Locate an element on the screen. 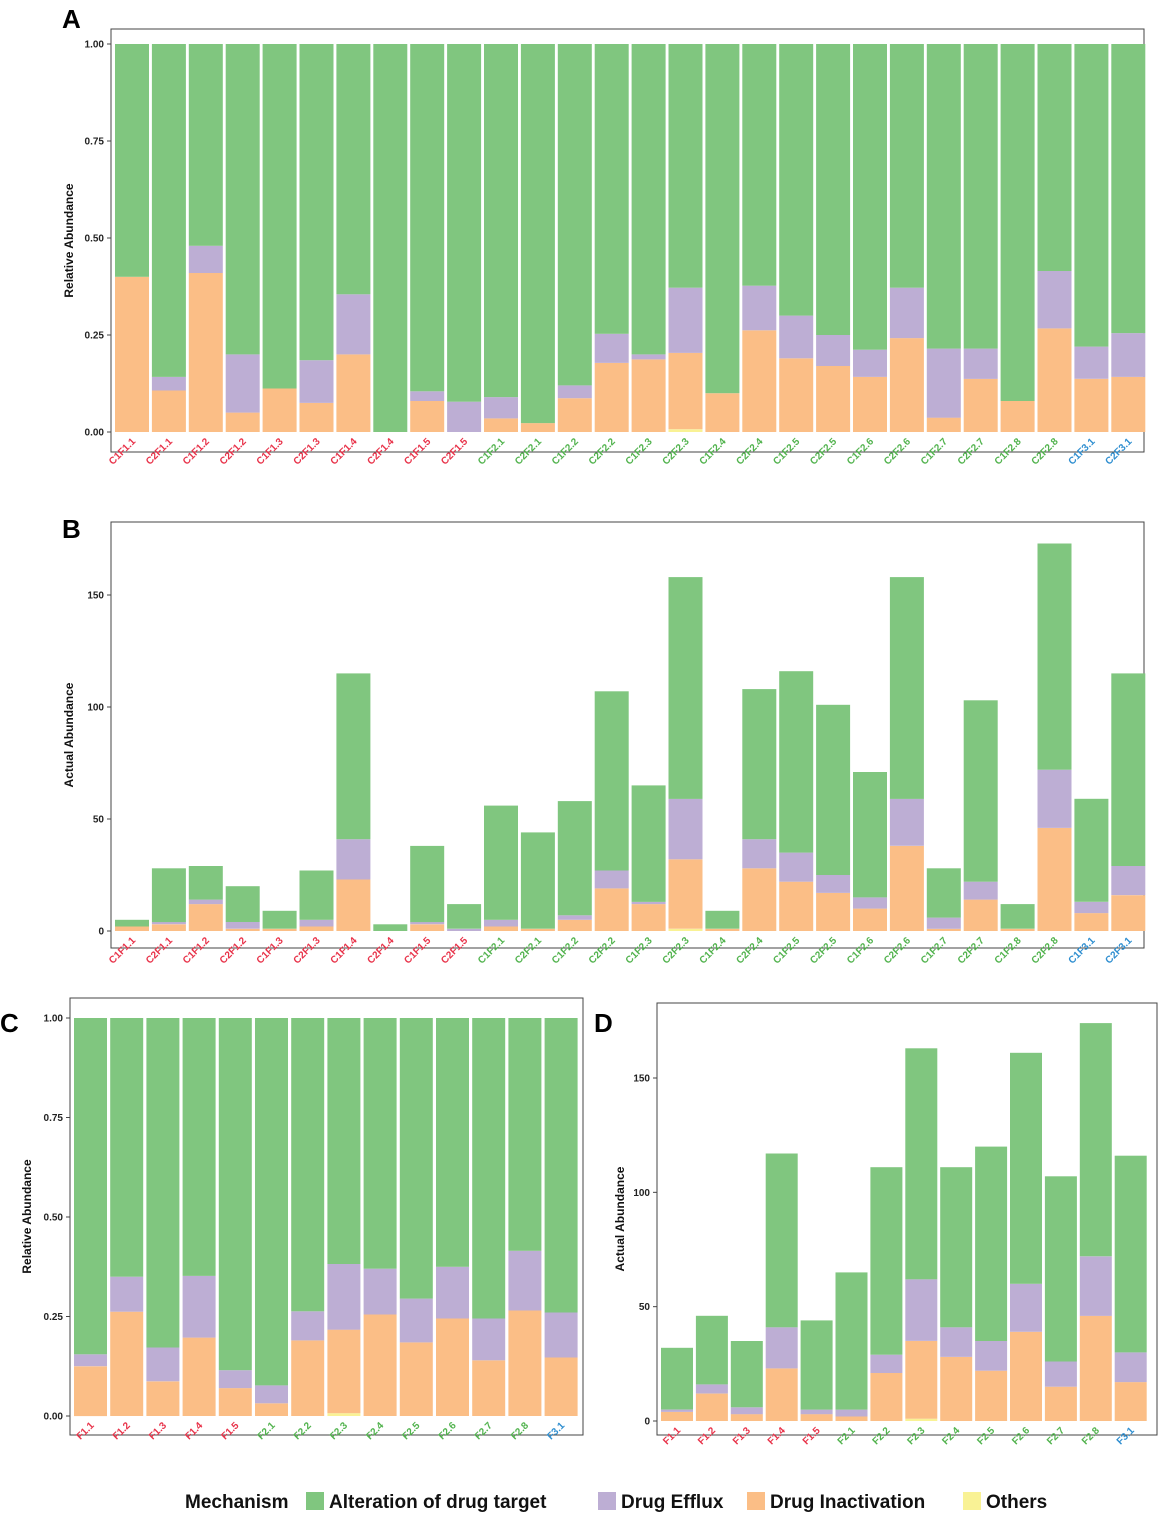  bar-alteration-C1F2.7 is located at coordinates (943, 893).